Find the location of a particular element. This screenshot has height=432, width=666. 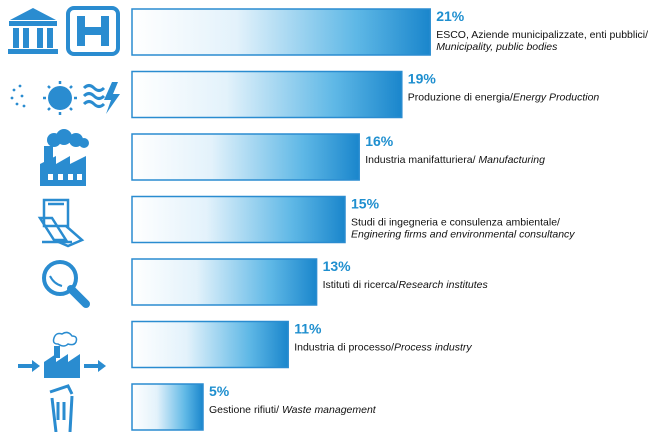

category-label-3-line-1: Industria manifatturiera/ Manufacturing is located at coordinates (455, 160).